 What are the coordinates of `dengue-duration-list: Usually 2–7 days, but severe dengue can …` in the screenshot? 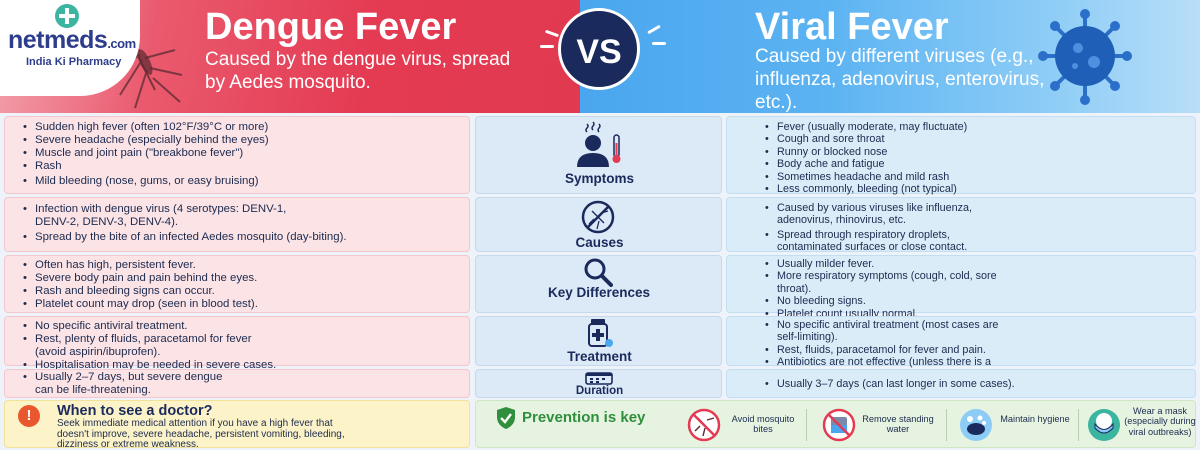 It's located at (131, 384).